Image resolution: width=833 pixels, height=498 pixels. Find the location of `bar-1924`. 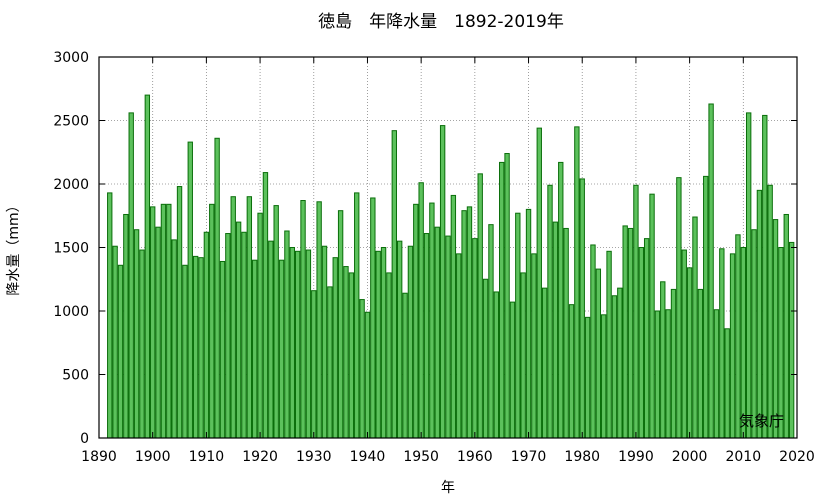

bar-1924 is located at coordinates (281, 349).